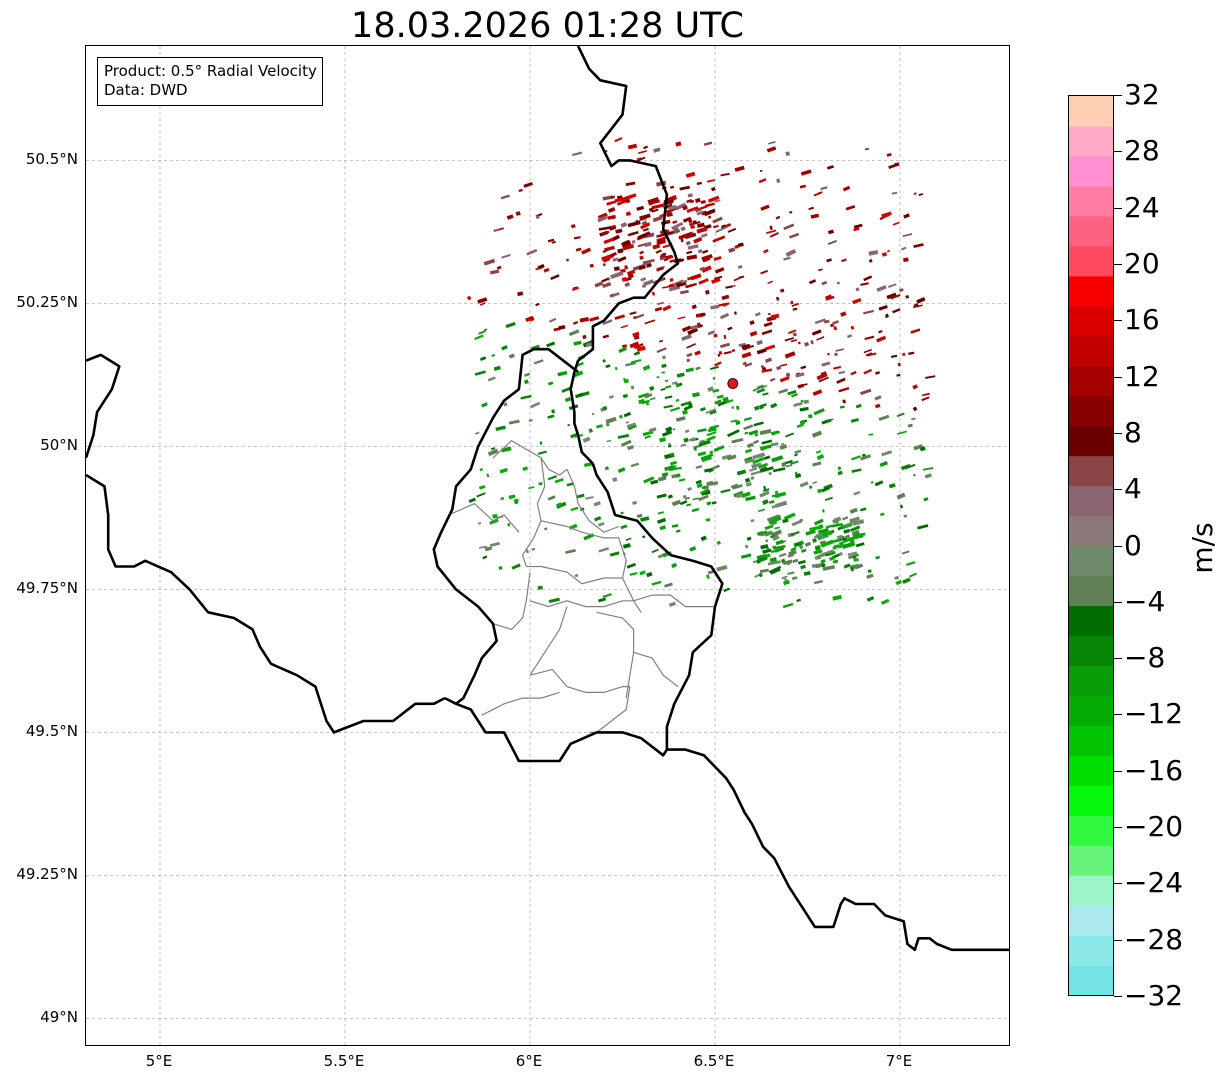 The width and height of the screenshot is (1225, 1081). What do you see at coordinates (529, 1061) in the screenshot?
I see `lon-tick-label: 6°E` at bounding box center [529, 1061].